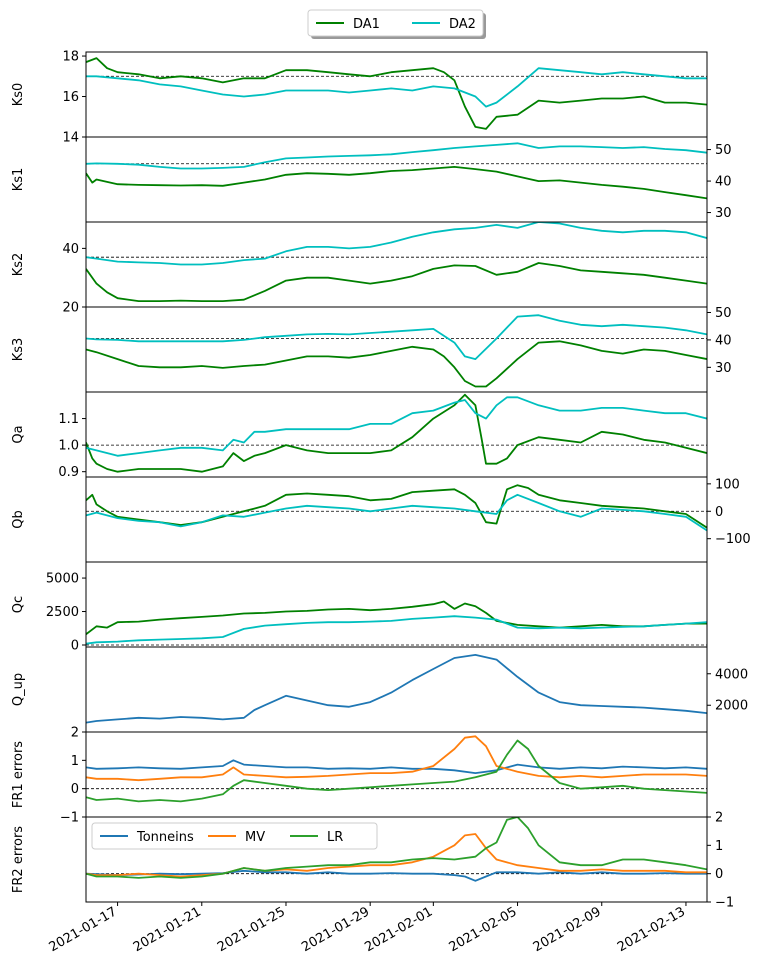 The width and height of the screenshot is (763, 974). Describe the element at coordinates (18, 180) in the screenshot. I see `y-axis-label: Ks1` at that location.